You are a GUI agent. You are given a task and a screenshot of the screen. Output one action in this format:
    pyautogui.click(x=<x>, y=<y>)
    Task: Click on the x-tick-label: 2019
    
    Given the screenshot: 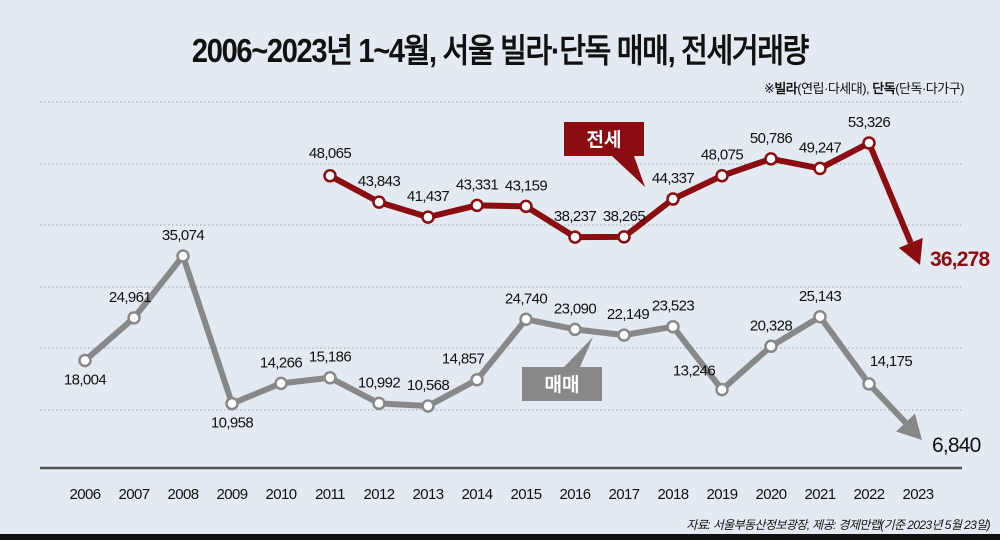 What is the action you would take?
    pyautogui.click(x=722, y=494)
    